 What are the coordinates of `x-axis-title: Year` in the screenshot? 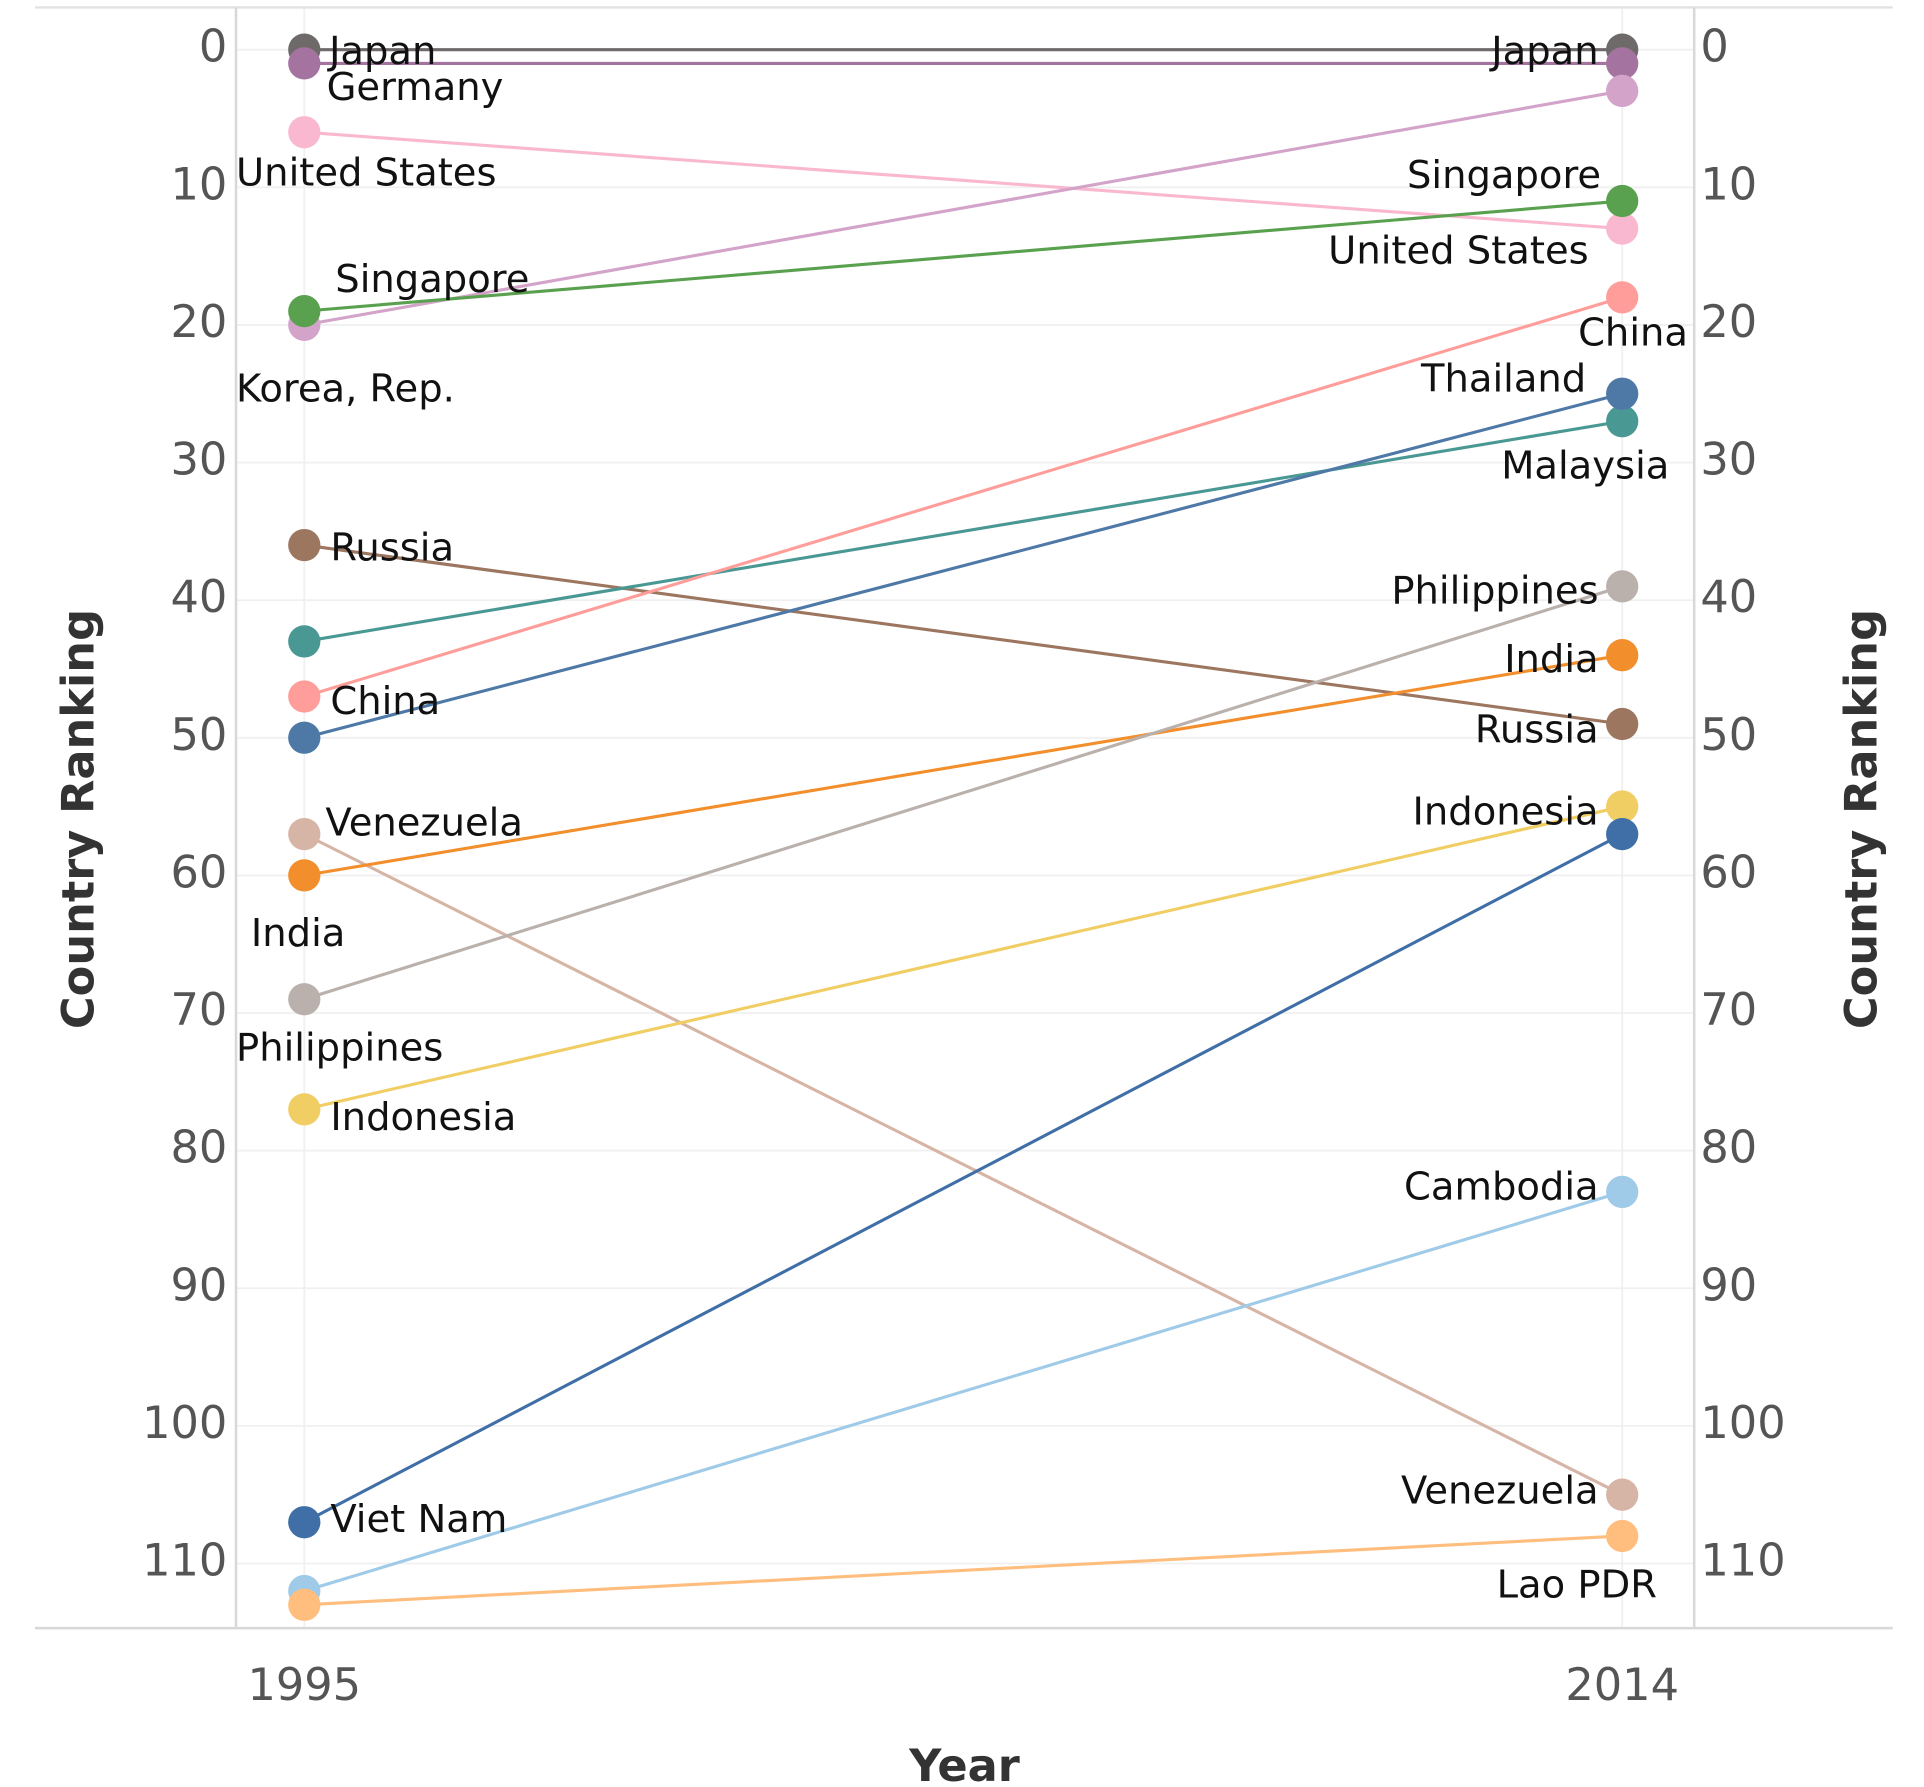 It's located at (964, 1763).